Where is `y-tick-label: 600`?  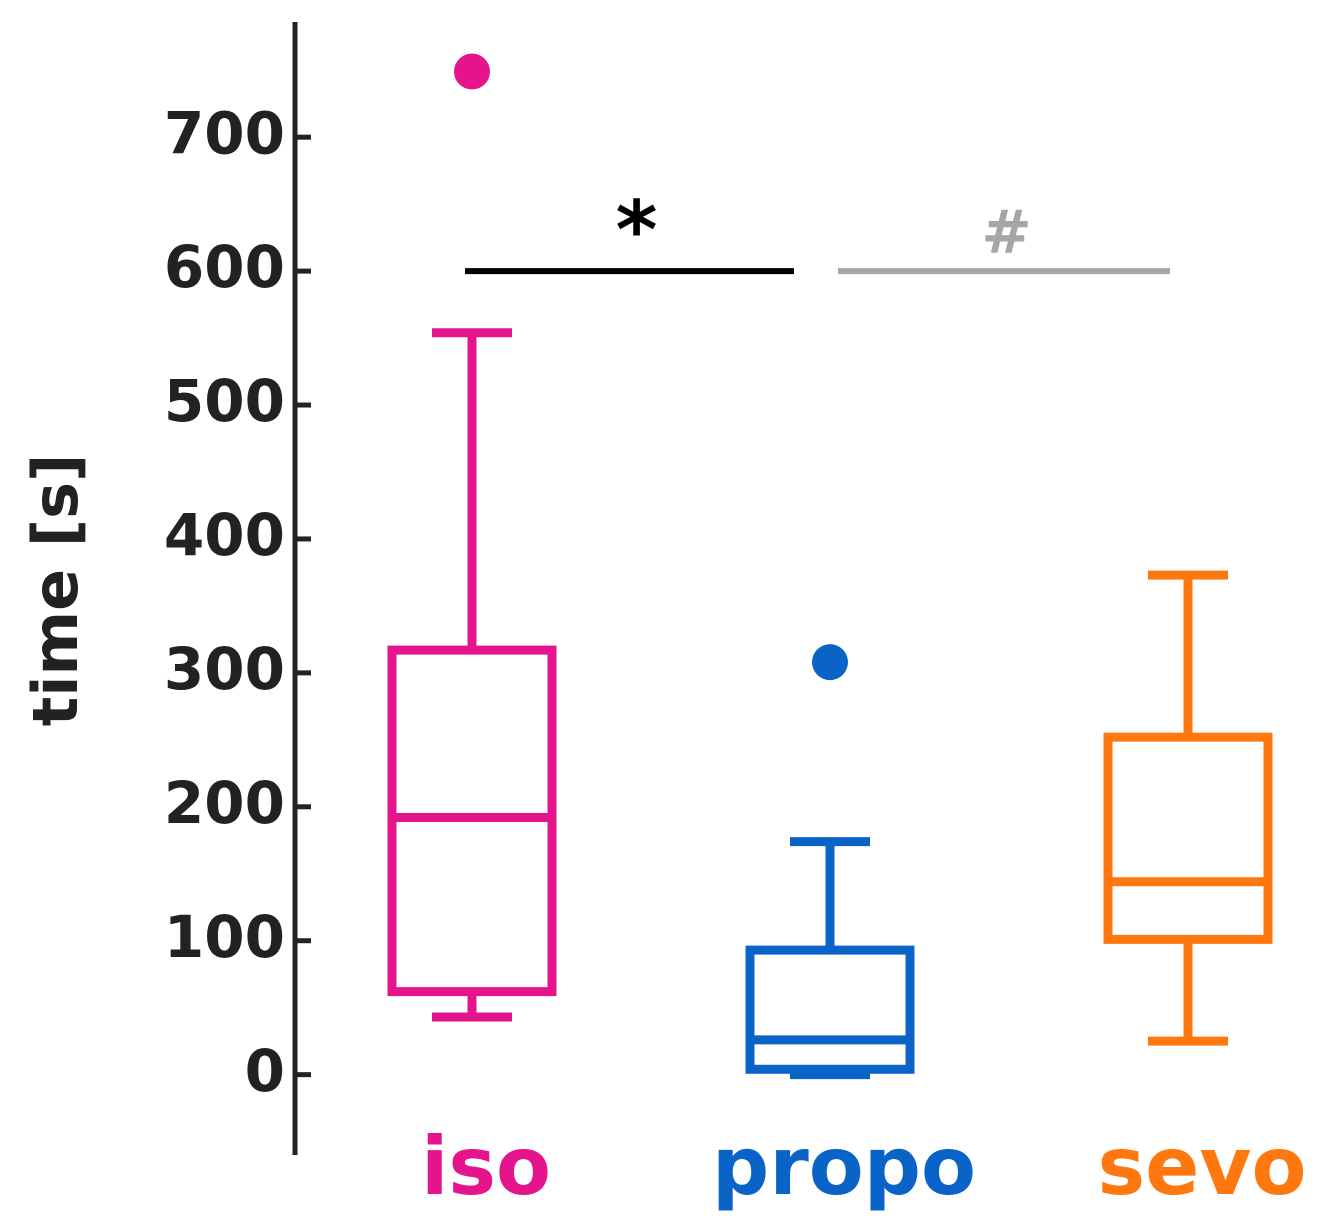 y-tick-label: 600 is located at coordinates (224, 267).